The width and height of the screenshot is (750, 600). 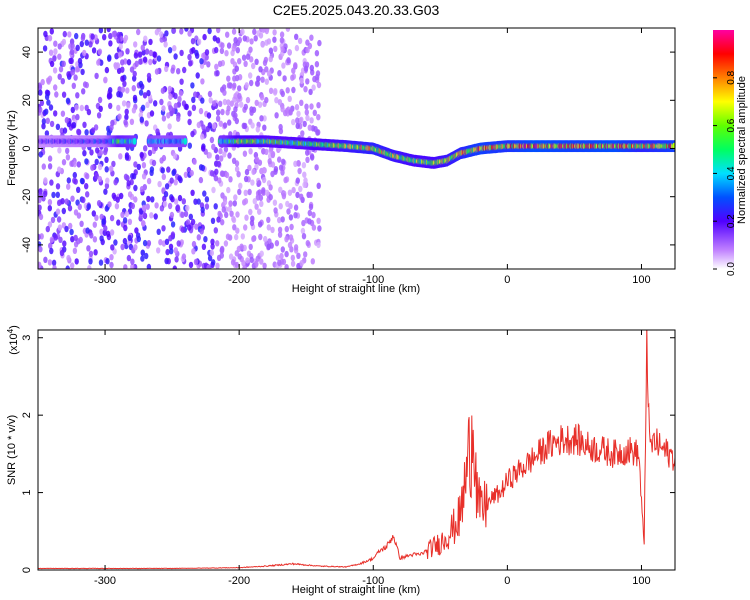 What do you see at coordinates (373, 280) in the screenshot?
I see `x-tick-label: -100` at bounding box center [373, 280].